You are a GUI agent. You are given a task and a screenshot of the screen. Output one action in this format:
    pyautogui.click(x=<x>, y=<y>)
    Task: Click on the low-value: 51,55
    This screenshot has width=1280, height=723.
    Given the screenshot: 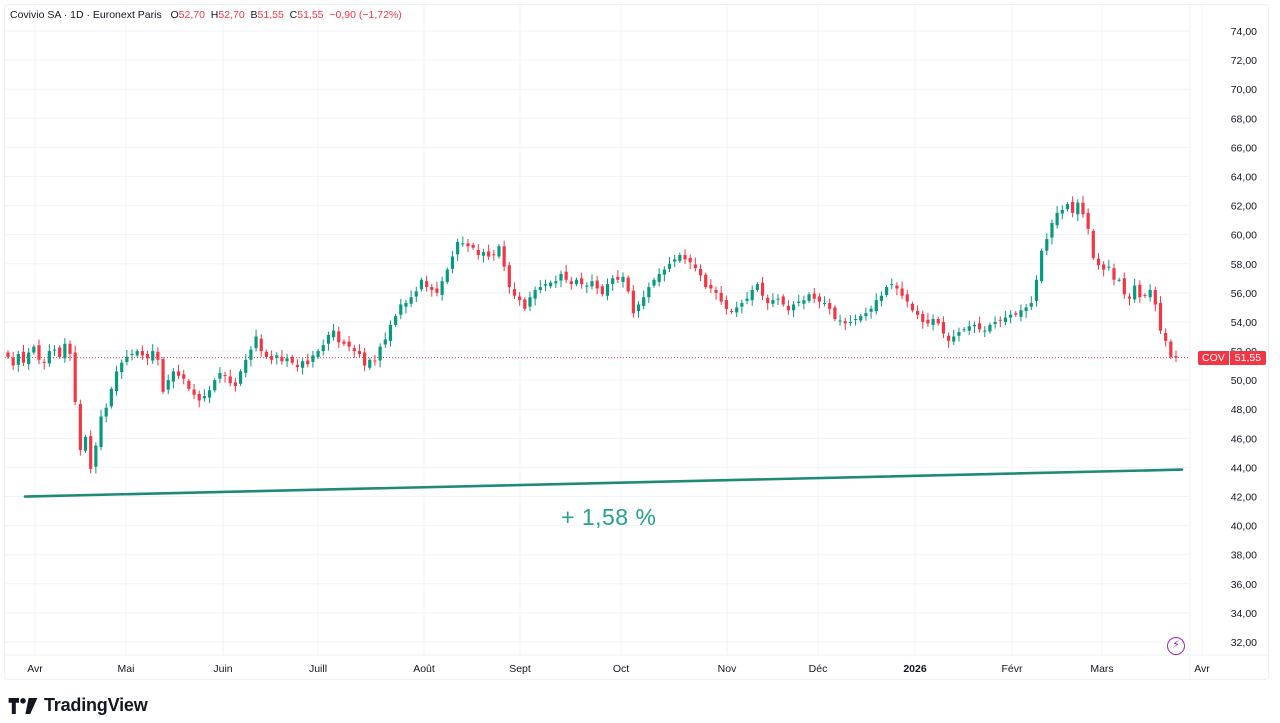 What is the action you would take?
    pyautogui.click(x=270, y=15)
    